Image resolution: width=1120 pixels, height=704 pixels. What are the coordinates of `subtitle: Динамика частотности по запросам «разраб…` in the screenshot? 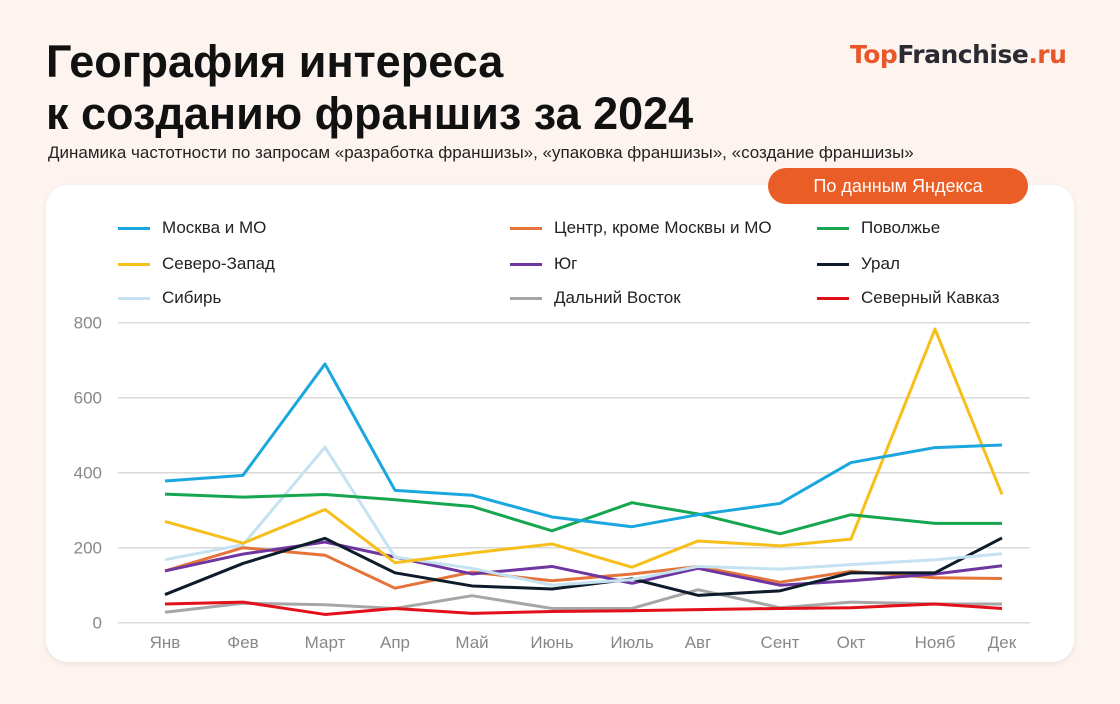 It's located at (481, 152).